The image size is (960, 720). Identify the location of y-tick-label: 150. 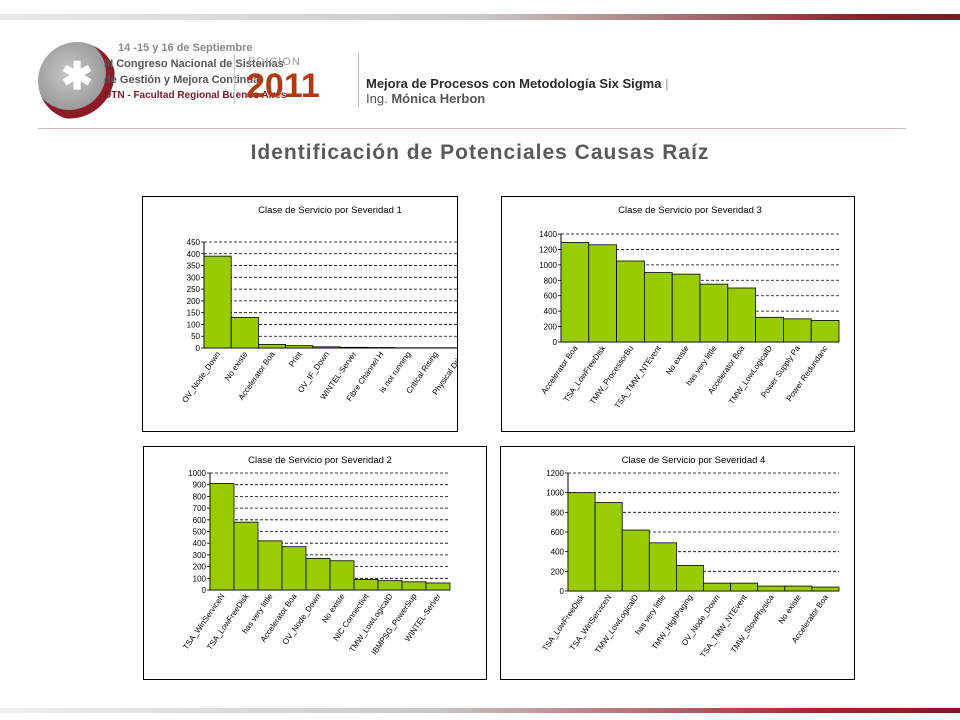
(194, 313).